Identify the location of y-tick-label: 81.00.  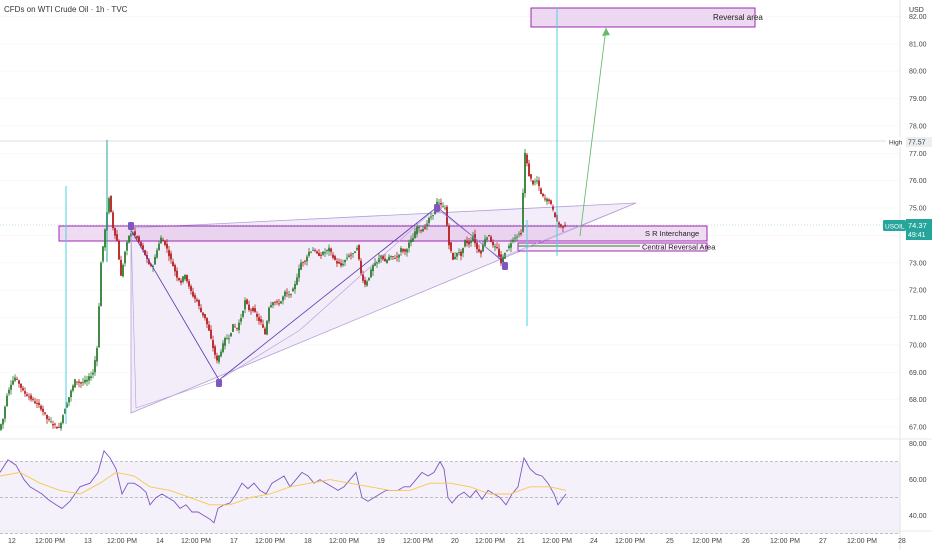
(918, 44).